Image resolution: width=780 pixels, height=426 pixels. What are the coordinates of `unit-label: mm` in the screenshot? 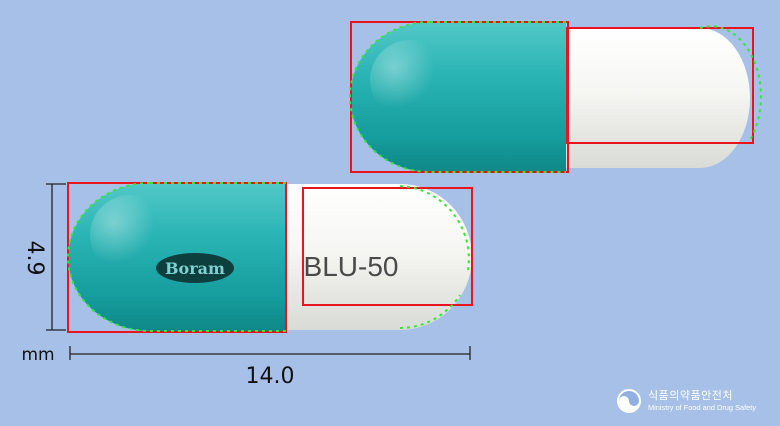 It's located at (37, 355).